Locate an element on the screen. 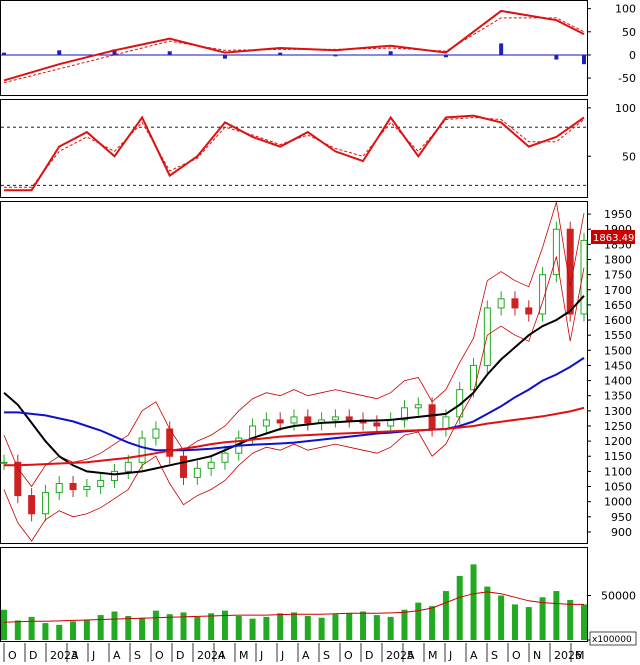 The width and height of the screenshot is (640, 665). stochastic-d-line is located at coordinates (294, 152).